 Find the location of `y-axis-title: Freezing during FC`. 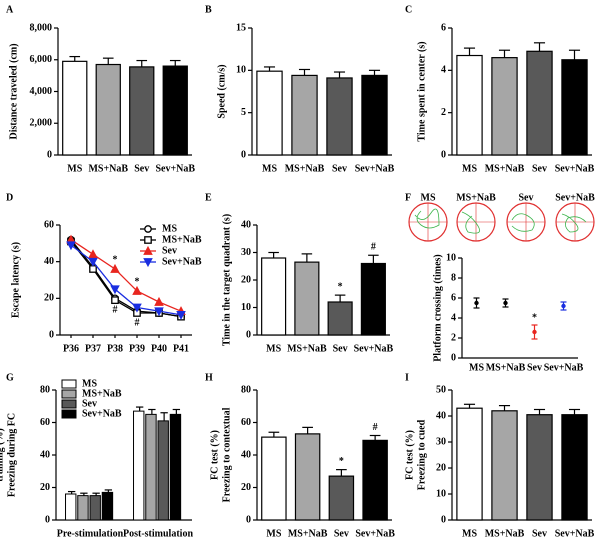

y-axis-title: Freezing during FC is located at coordinates (11, 455).